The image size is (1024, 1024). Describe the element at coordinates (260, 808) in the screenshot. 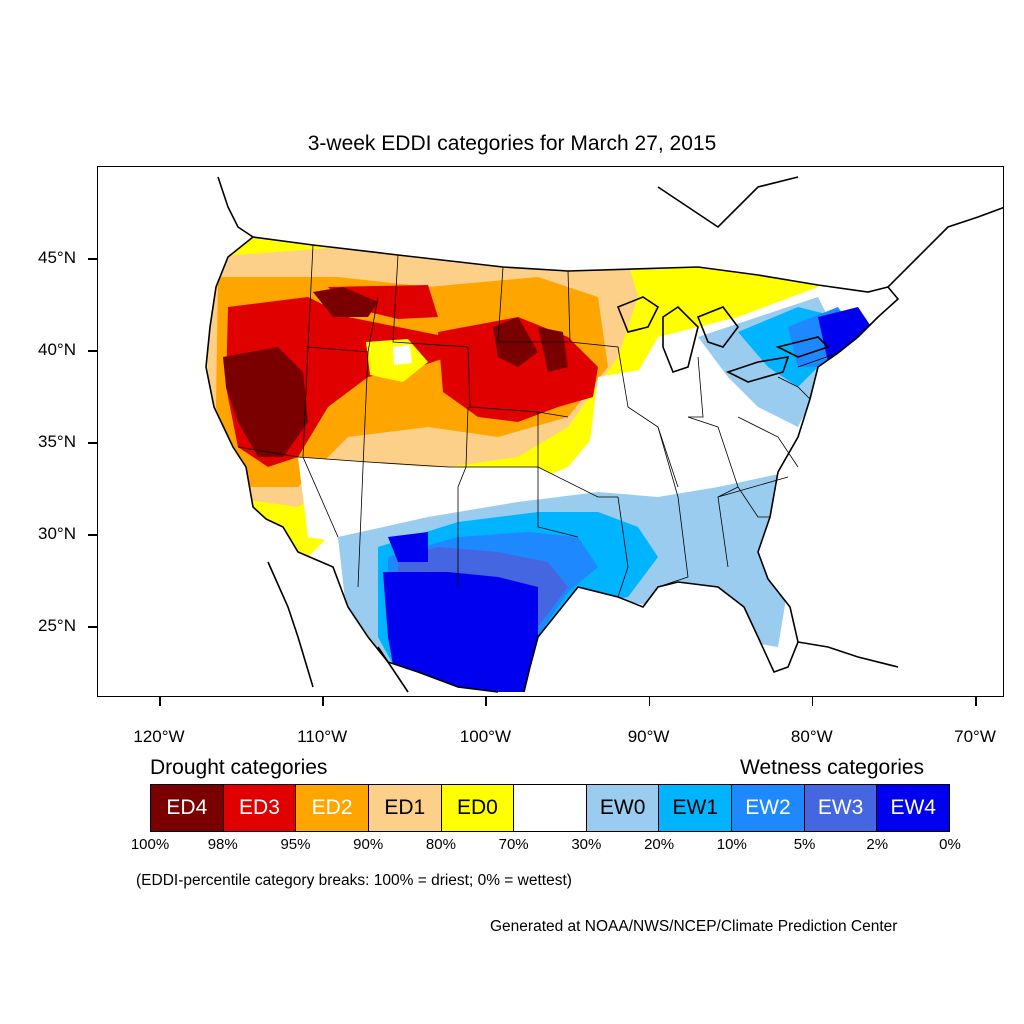

I see `legend-box-ed3: ED3` at that location.